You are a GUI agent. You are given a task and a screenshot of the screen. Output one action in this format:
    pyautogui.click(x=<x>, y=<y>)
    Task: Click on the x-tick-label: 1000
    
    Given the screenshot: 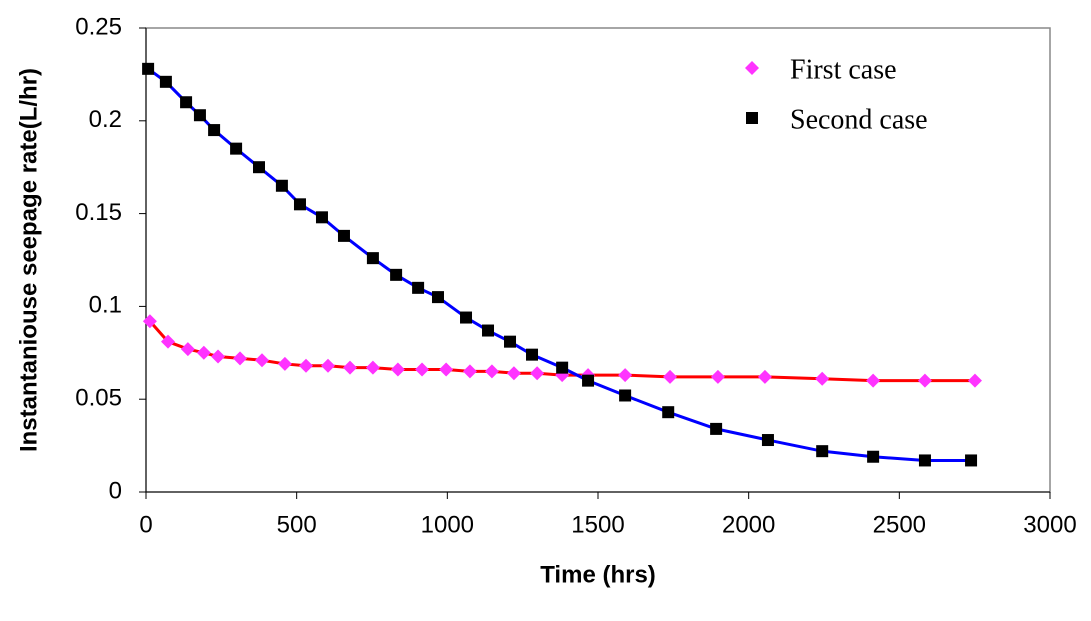 What is the action you would take?
    pyautogui.click(x=447, y=524)
    